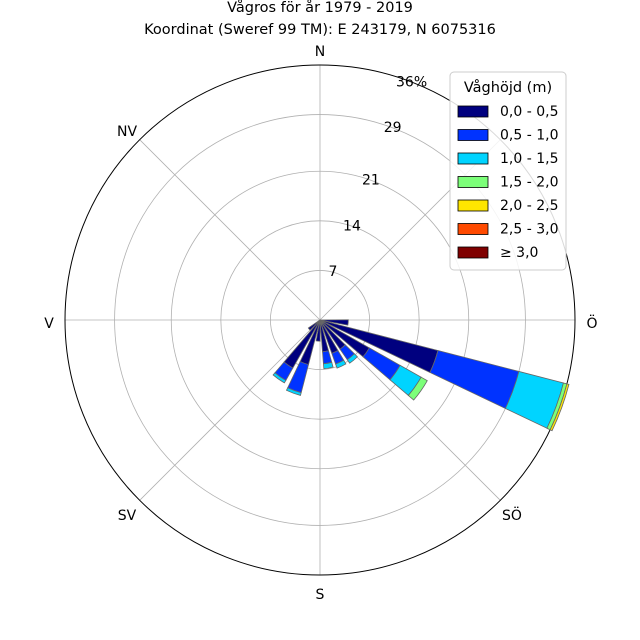 This screenshot has width=640, height=640. Describe the element at coordinates (411, 82) in the screenshot. I see `radial-tick-label: 36%` at that location.